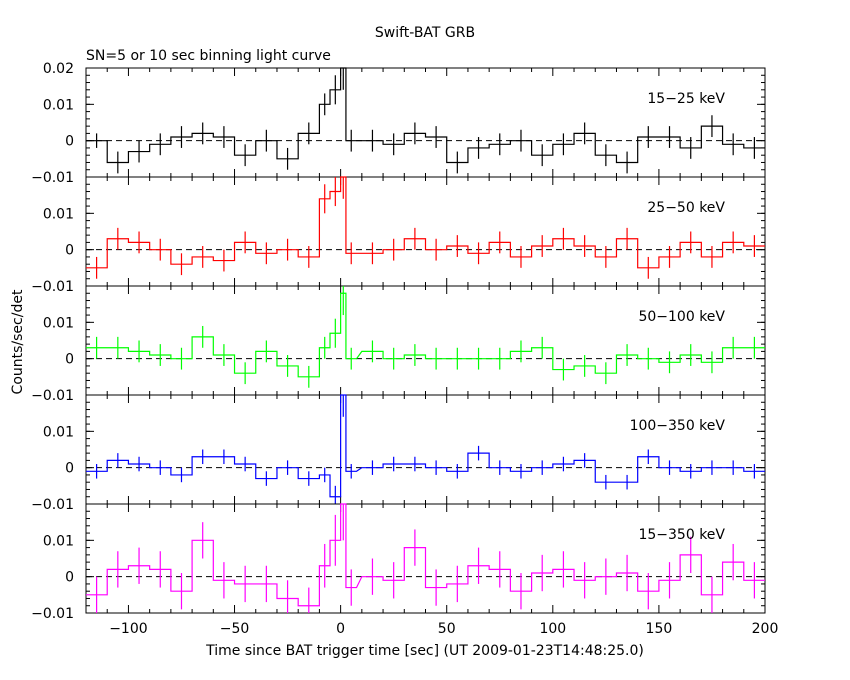 The height and width of the screenshot is (680, 850). Describe the element at coordinates (681, 535) in the screenshot. I see `series-label: 15−350 keV` at that location.